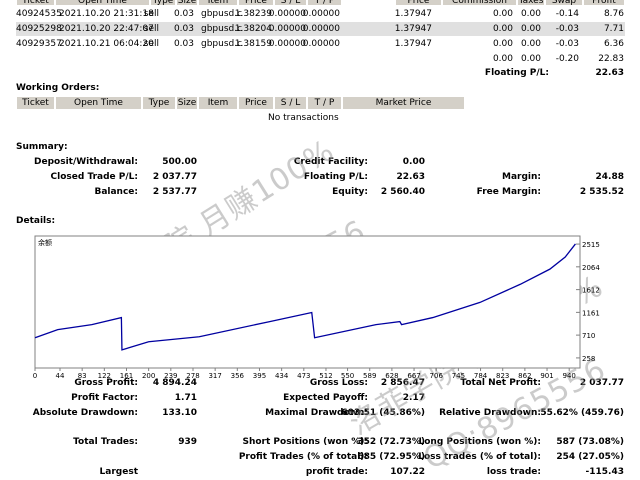  I want to click on cell: 40924535, so click(39, 14).